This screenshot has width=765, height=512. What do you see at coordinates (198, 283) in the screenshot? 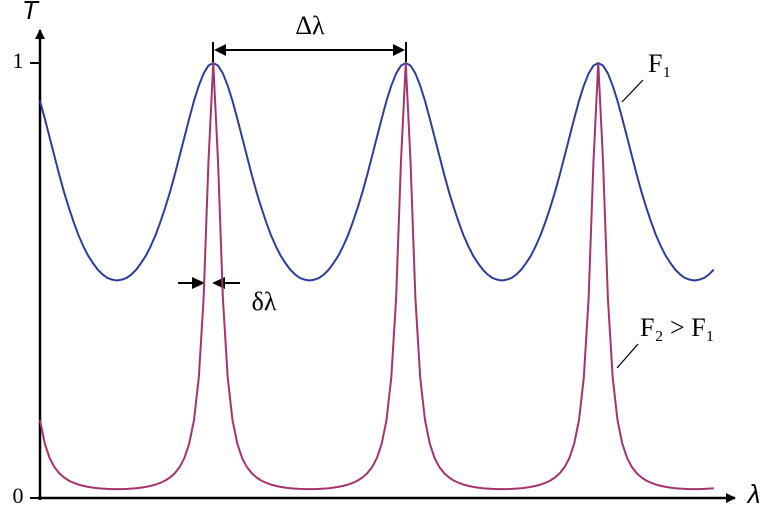
I see `width-arrowhead` at bounding box center [198, 283].